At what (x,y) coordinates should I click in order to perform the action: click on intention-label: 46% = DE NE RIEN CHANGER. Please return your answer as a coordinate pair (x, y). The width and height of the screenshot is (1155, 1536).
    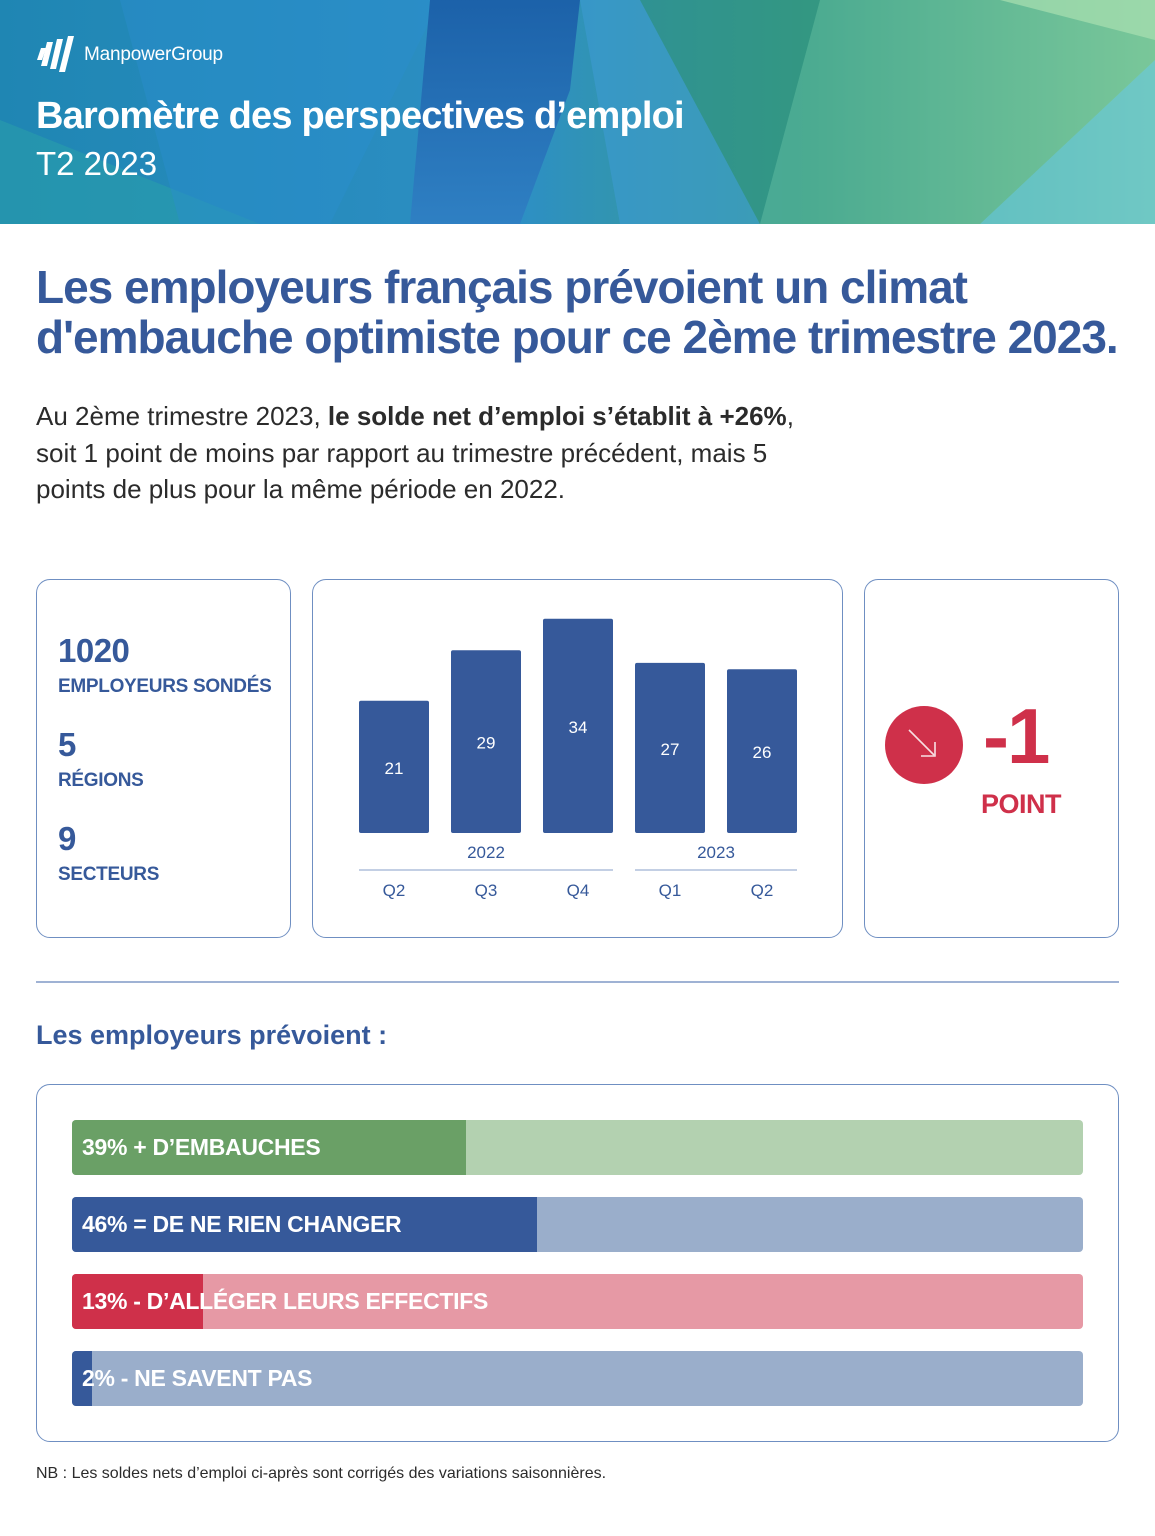
    Looking at the image, I should click on (242, 1224).